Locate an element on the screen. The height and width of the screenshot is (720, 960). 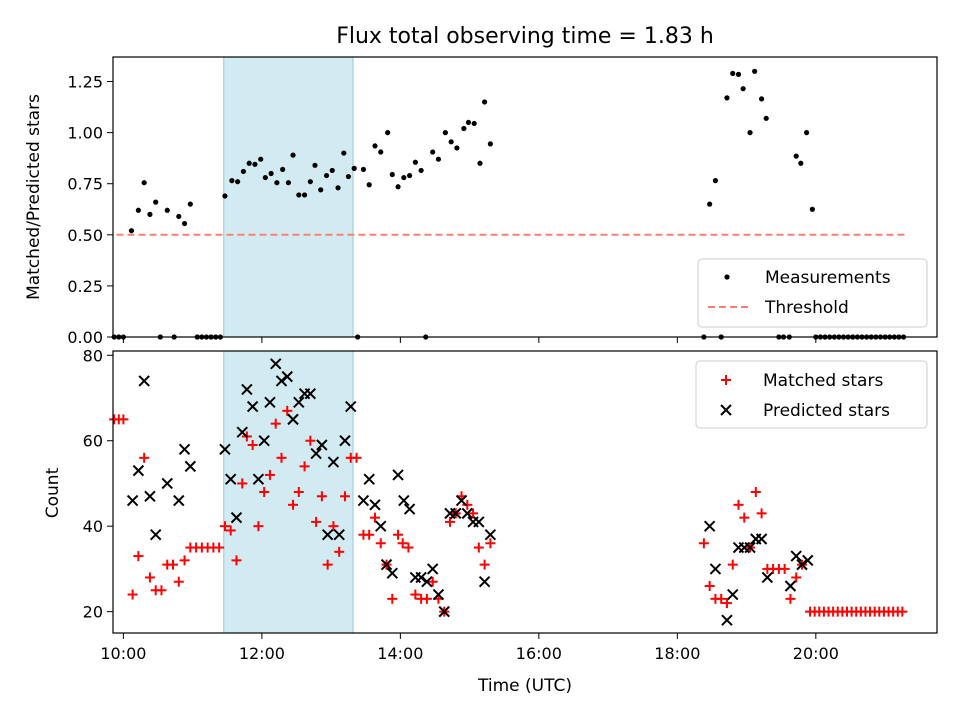
bottom-y-tick-label: 20 is located at coordinates (93, 612).